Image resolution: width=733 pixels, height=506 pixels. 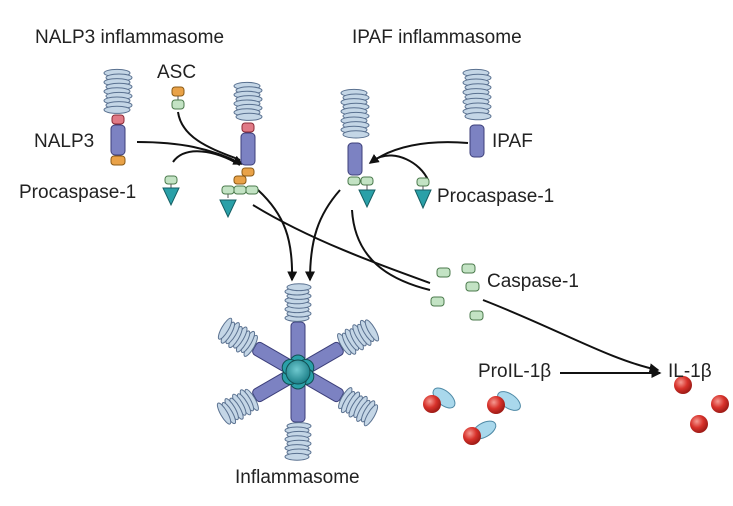 What do you see at coordinates (78, 192) in the screenshot?
I see `label-procaspase1-left: Procaspase-1` at bounding box center [78, 192].